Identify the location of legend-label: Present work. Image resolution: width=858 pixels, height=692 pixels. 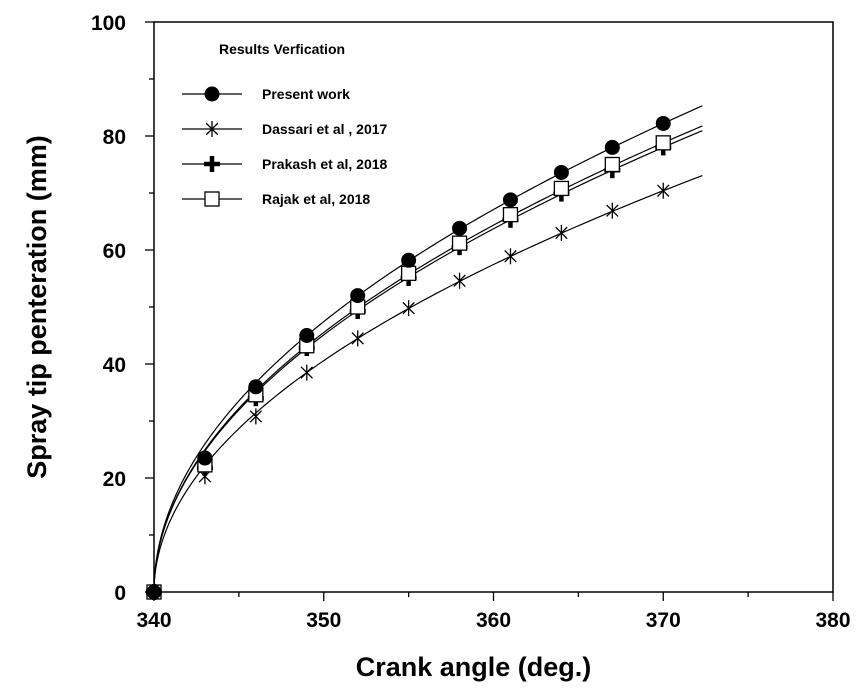
(306, 94).